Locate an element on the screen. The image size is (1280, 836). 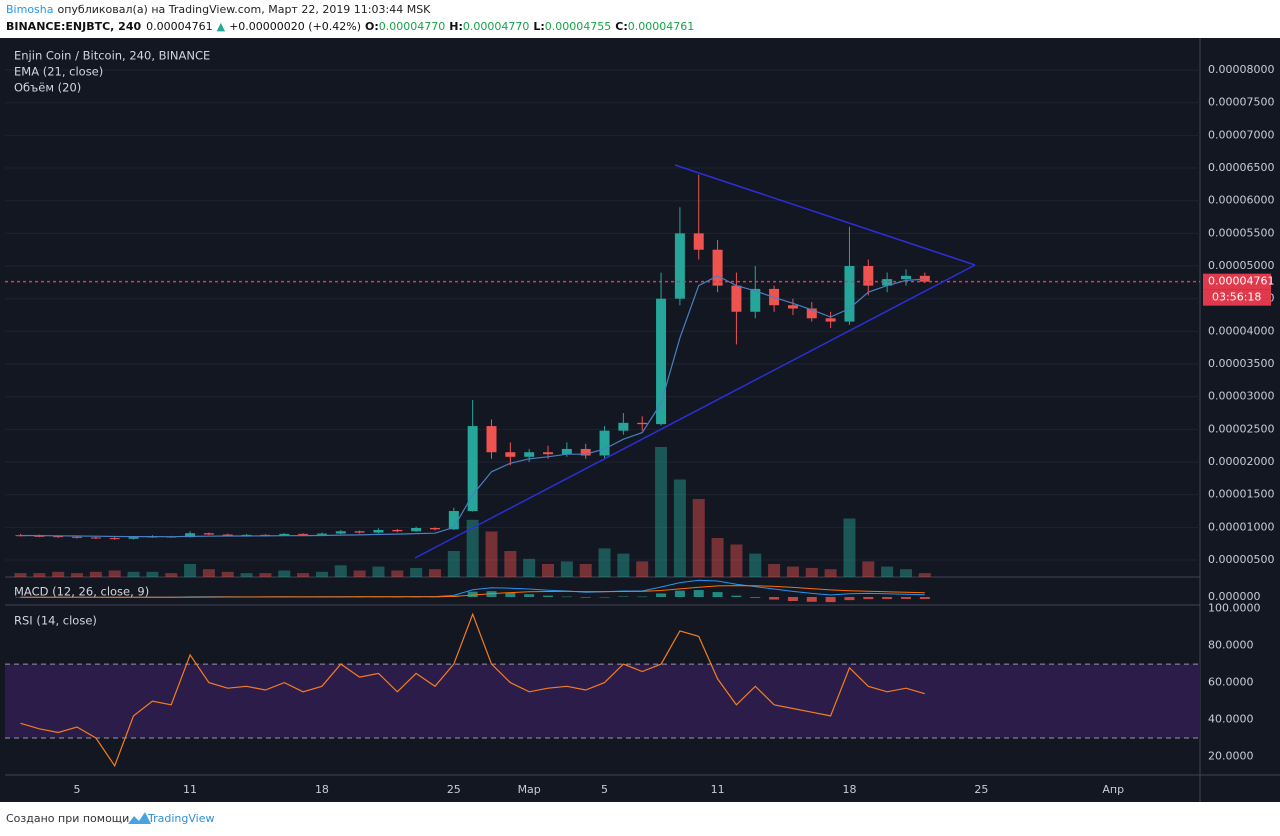
y-tick-label: 60.0000 is located at coordinates (1231, 682).